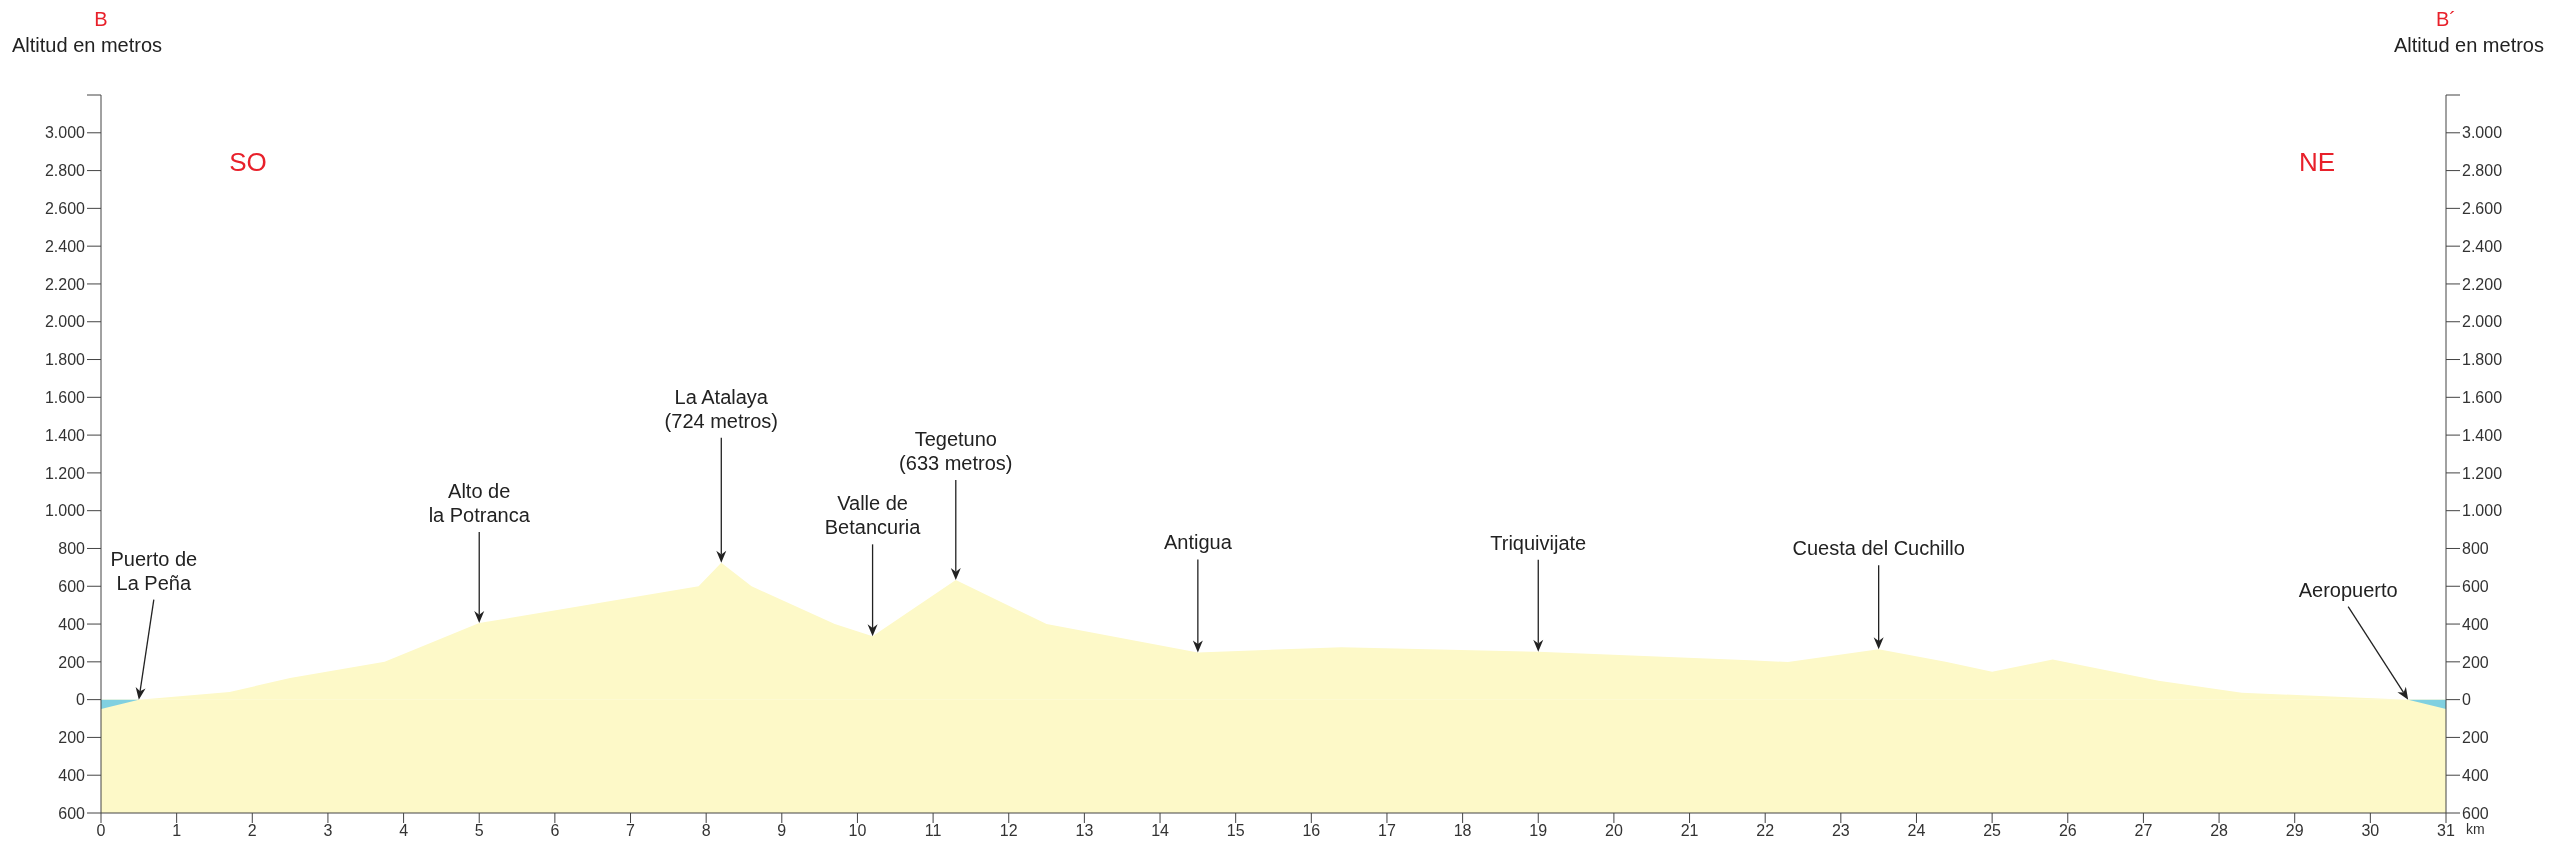  Describe the element at coordinates (956, 451) in the screenshot. I see `annotation: Tegetuno (633 metros)` at that location.